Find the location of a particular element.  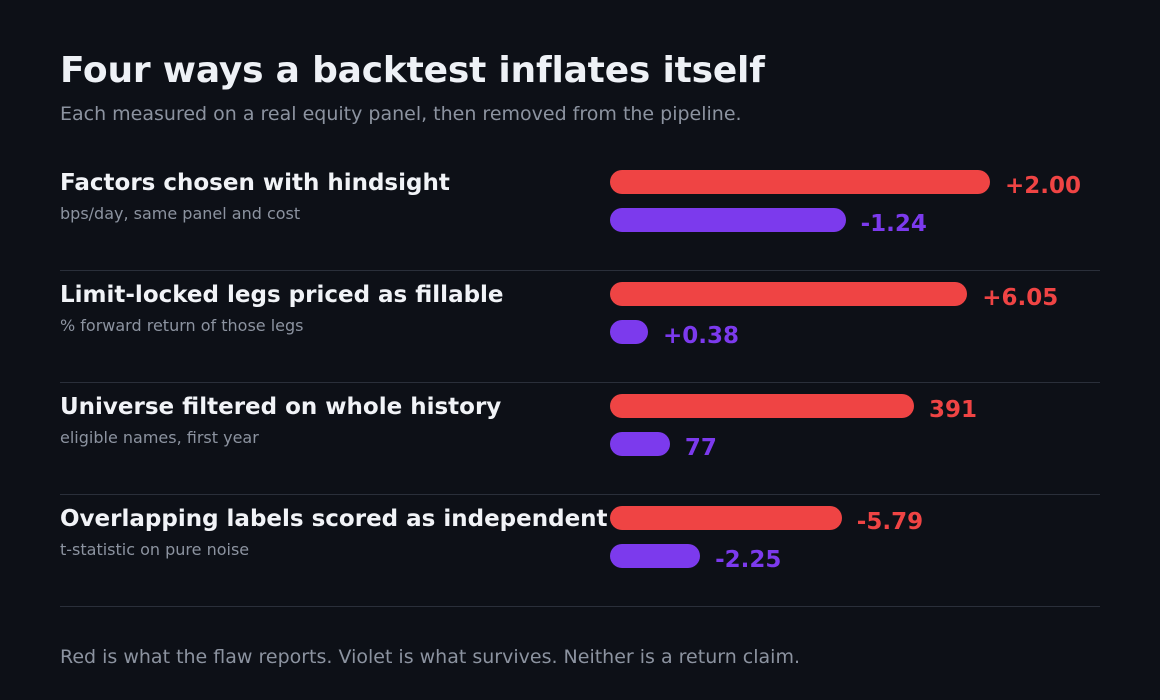

flaw-value-label: 391 is located at coordinates (953, 410).